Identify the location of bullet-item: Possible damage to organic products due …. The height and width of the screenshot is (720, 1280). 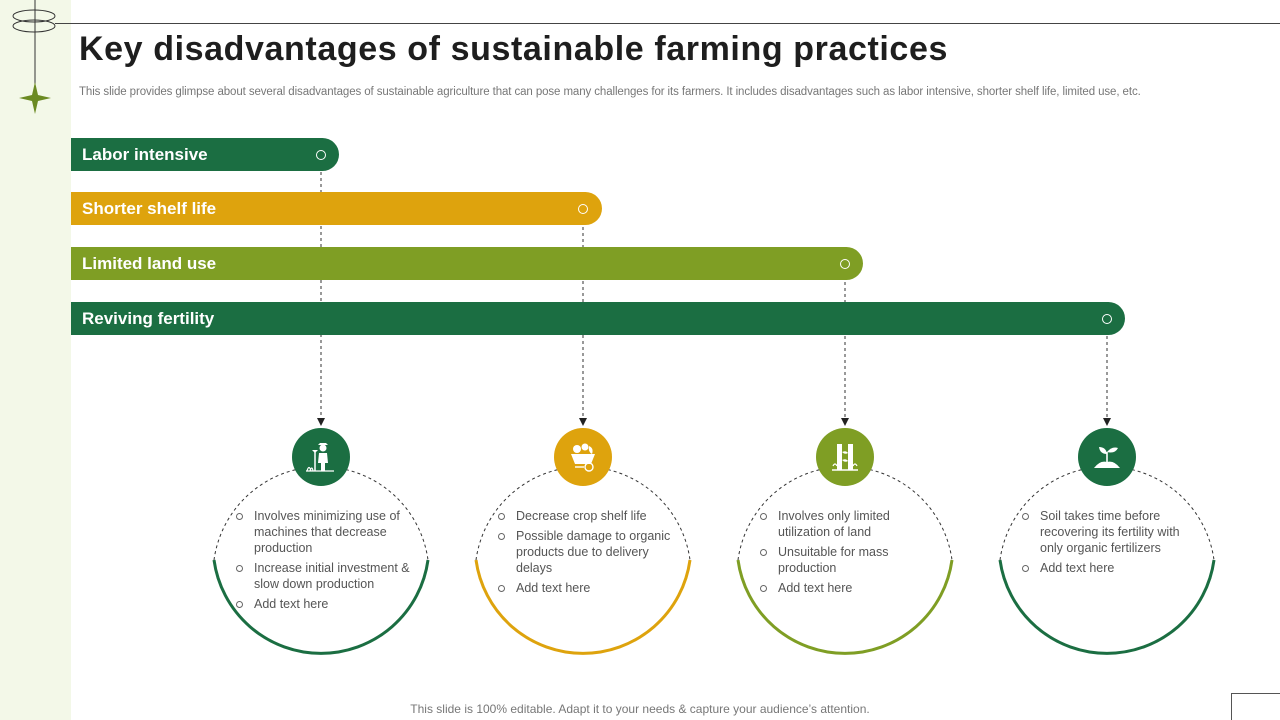
(584, 552).